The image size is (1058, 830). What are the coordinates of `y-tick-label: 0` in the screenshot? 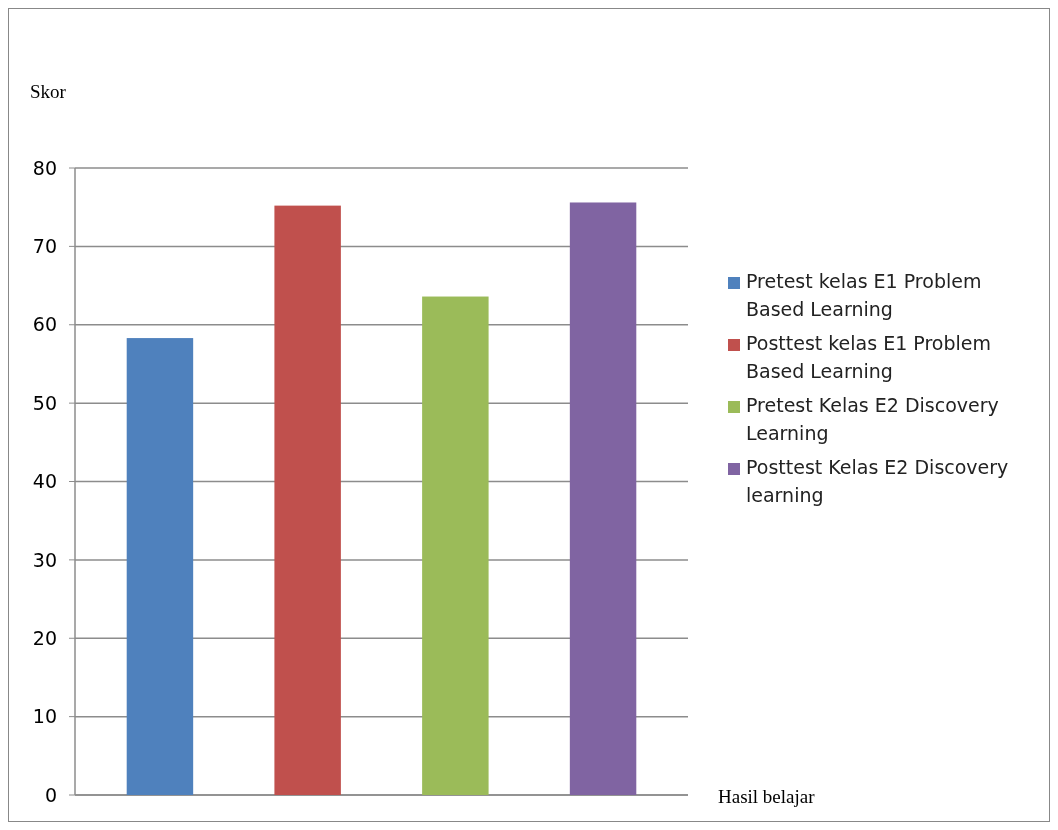 It's located at (50, 794).